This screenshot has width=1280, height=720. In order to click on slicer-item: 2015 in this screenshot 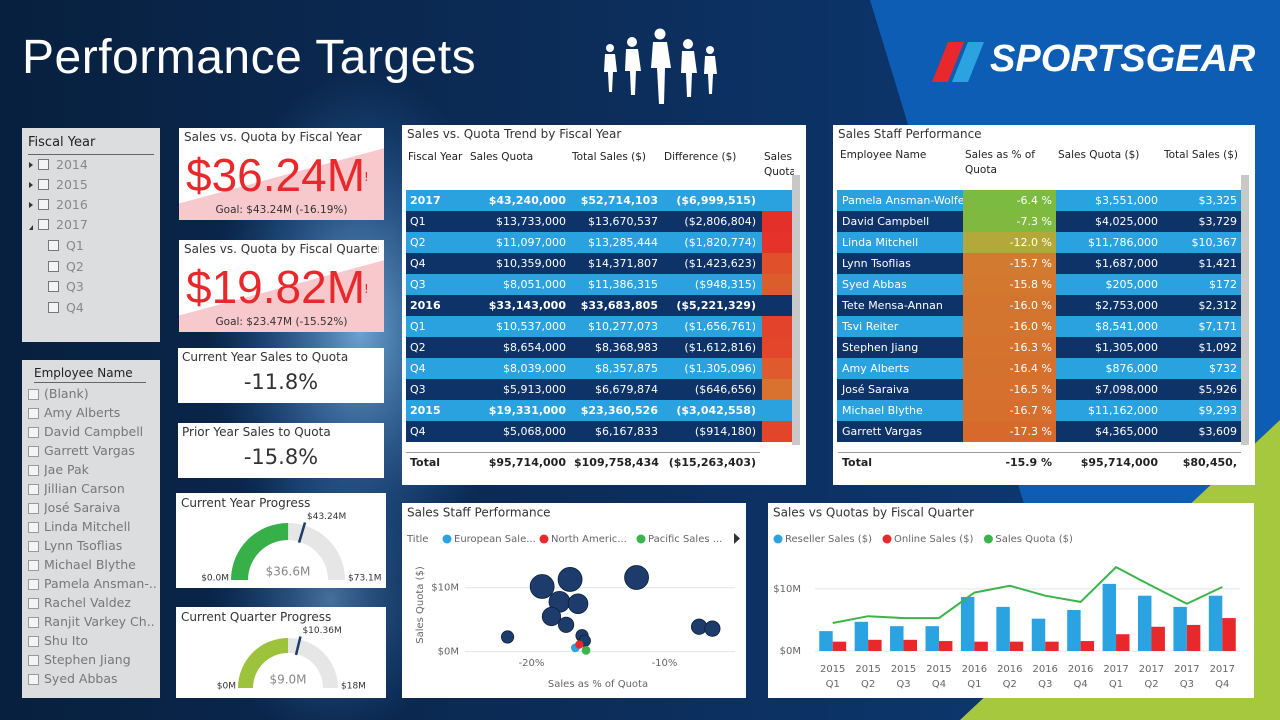, I will do `click(72, 184)`.